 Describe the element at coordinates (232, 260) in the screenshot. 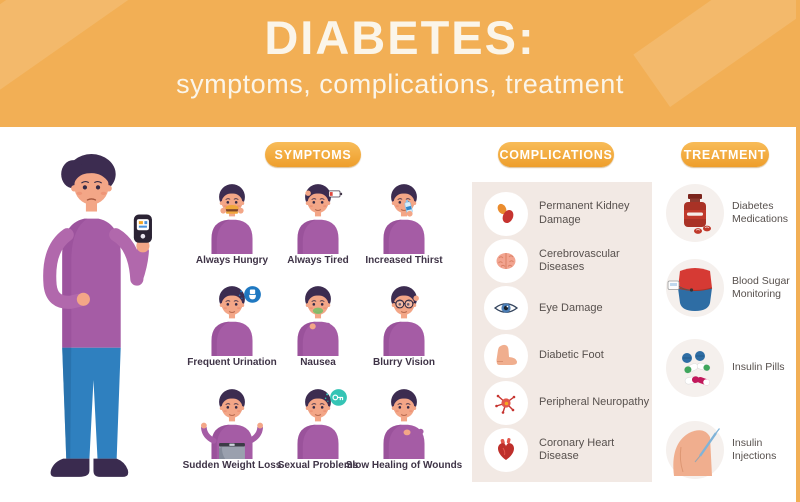

I see `symptom-label: Always Hungry` at that location.